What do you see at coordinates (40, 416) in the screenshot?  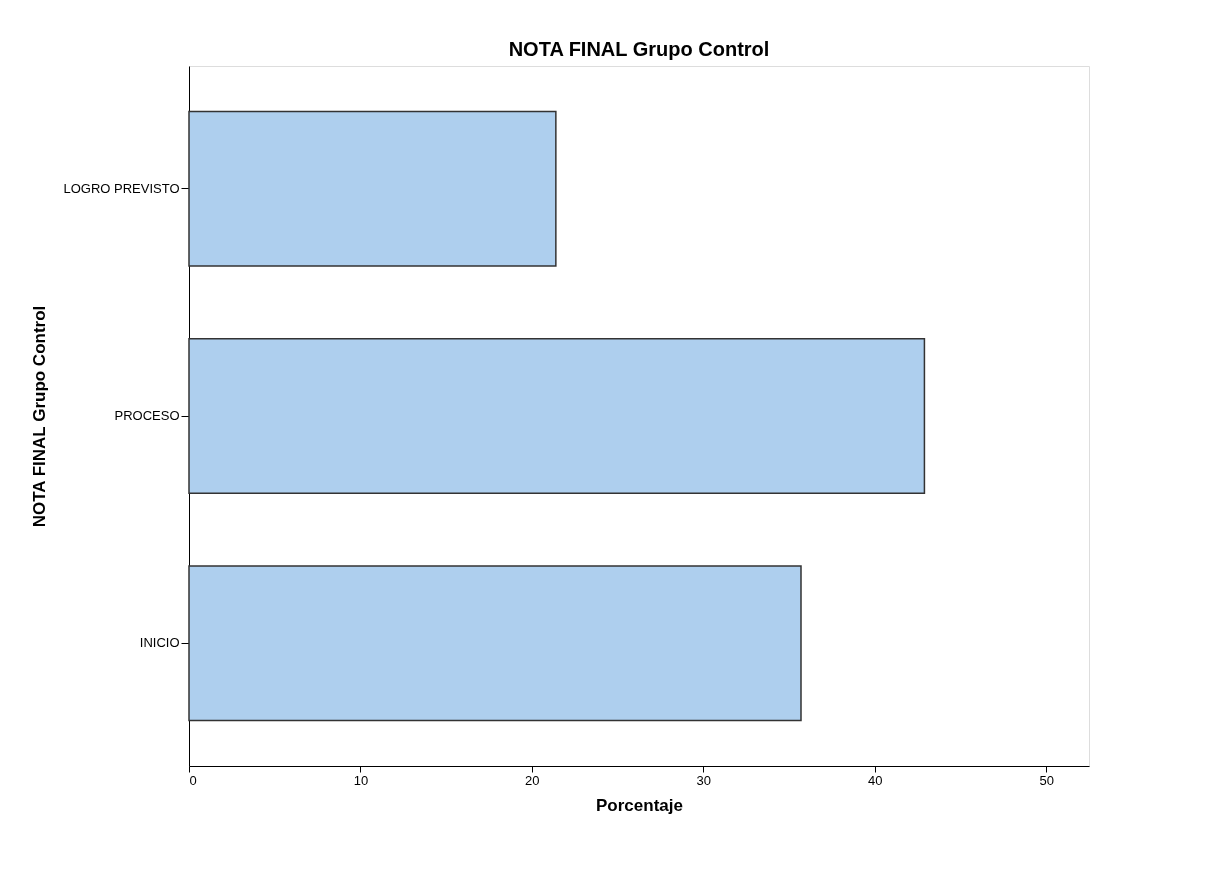 I see `y-axis-title: NOTA FINAL Grupo Control` at bounding box center [40, 416].